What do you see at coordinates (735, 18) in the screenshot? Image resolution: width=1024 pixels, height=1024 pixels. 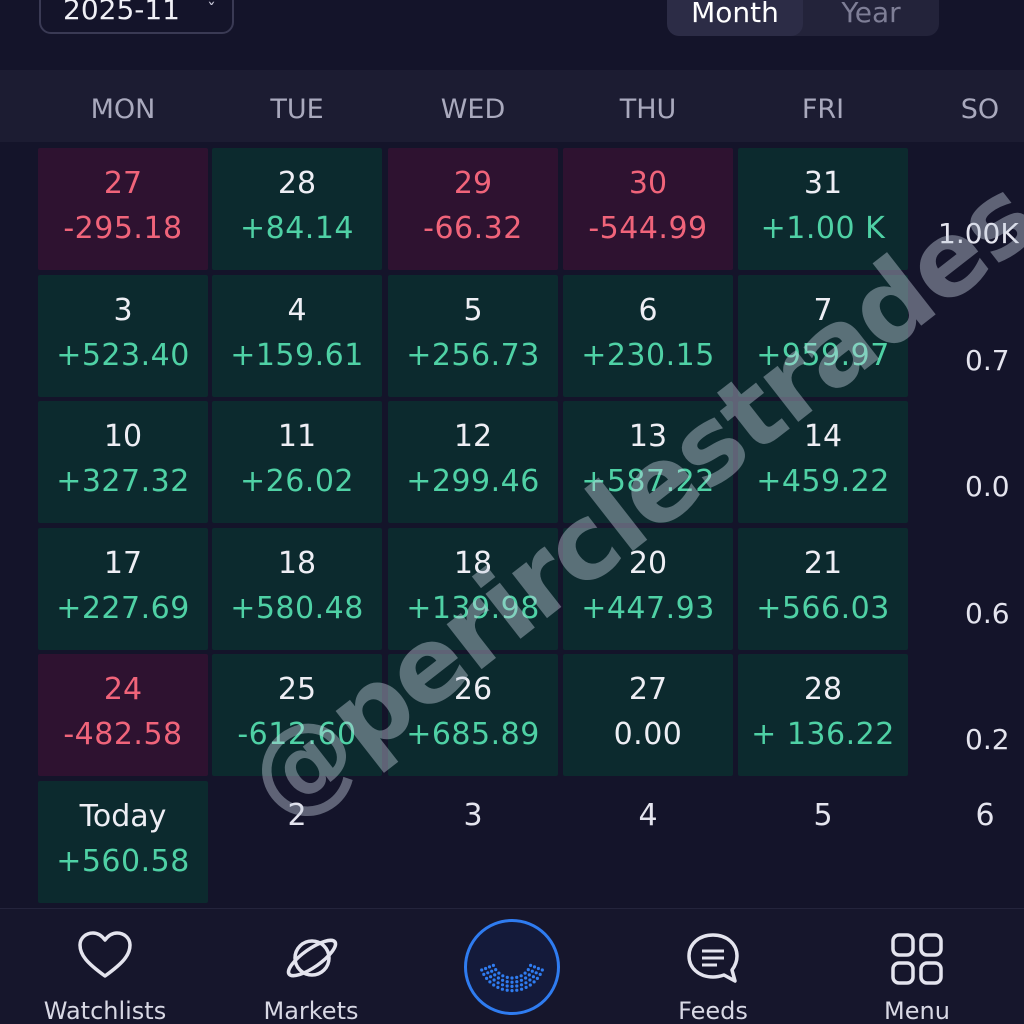 I see `tab-month: Month` at bounding box center [735, 18].